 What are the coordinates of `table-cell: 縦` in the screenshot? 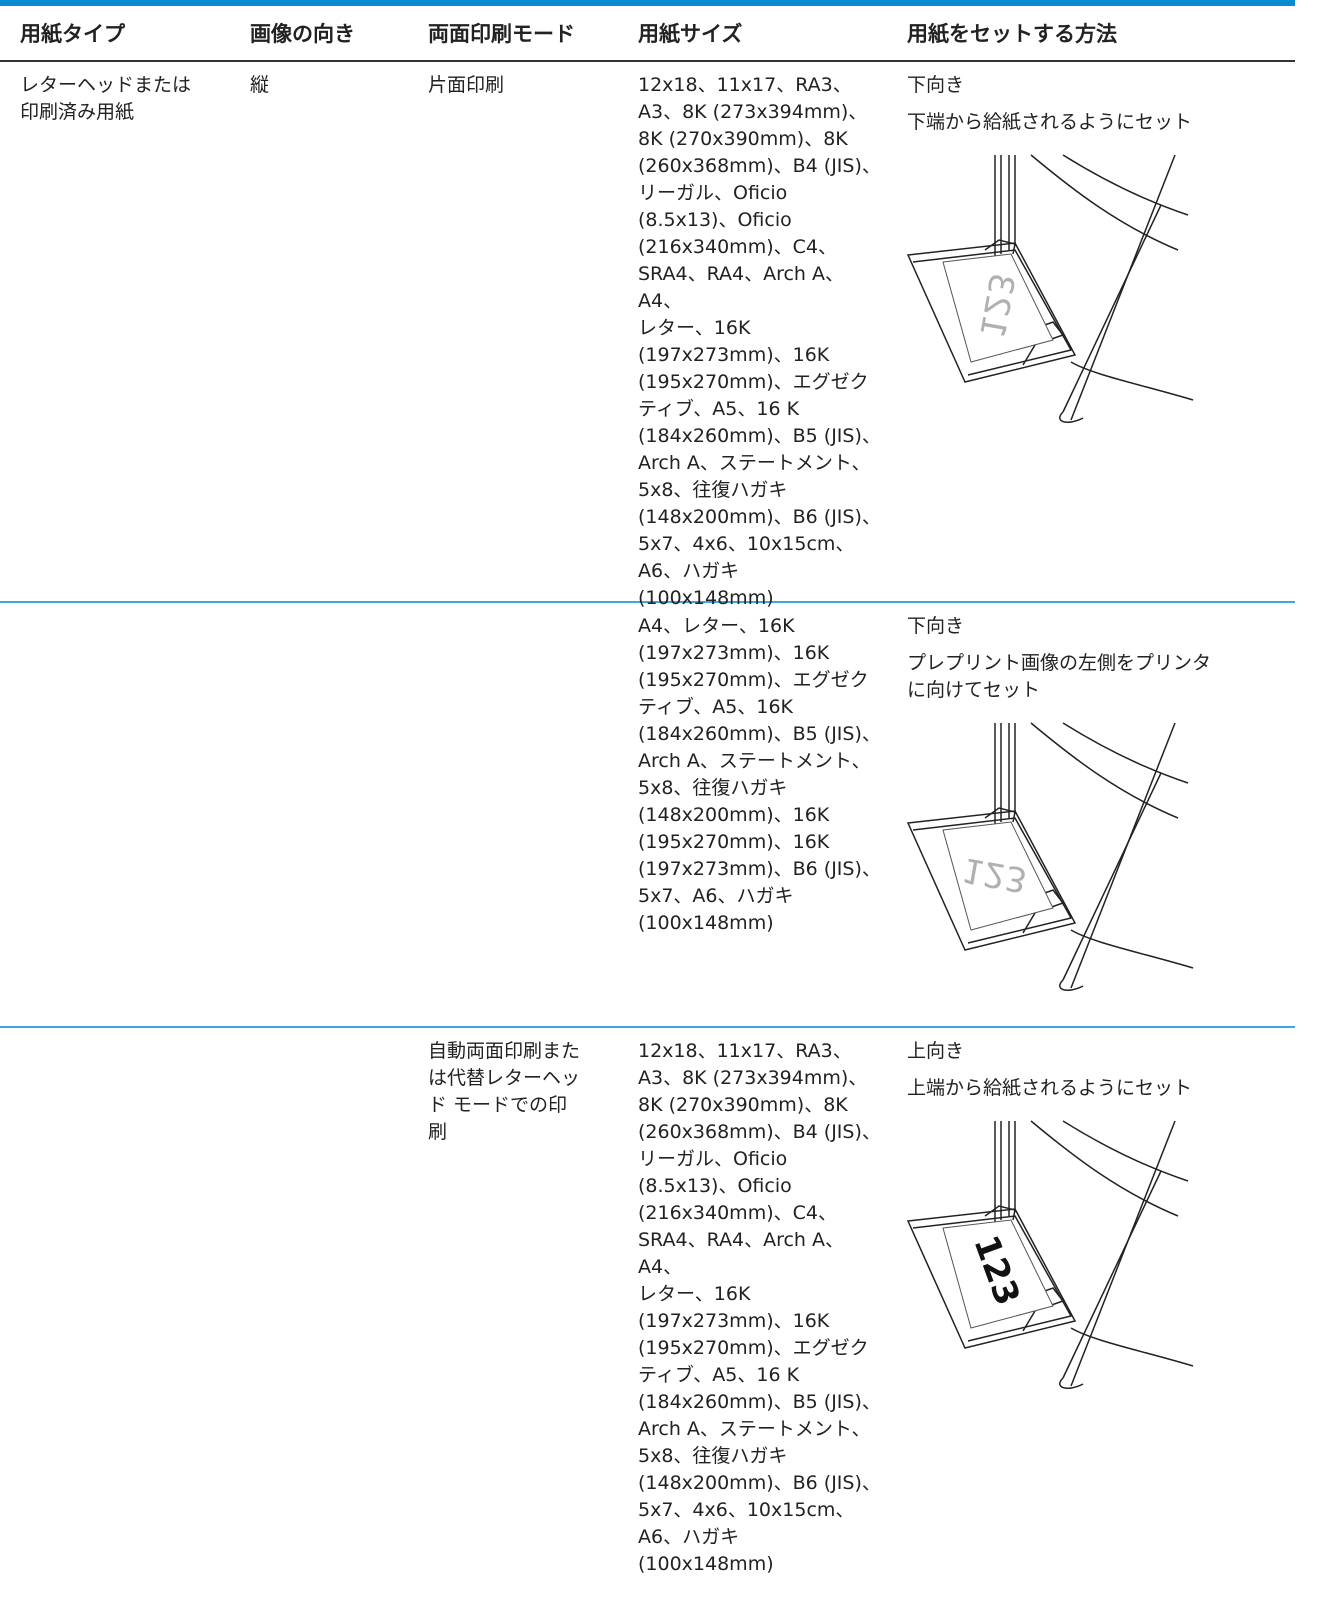 It's located at (319, 331).